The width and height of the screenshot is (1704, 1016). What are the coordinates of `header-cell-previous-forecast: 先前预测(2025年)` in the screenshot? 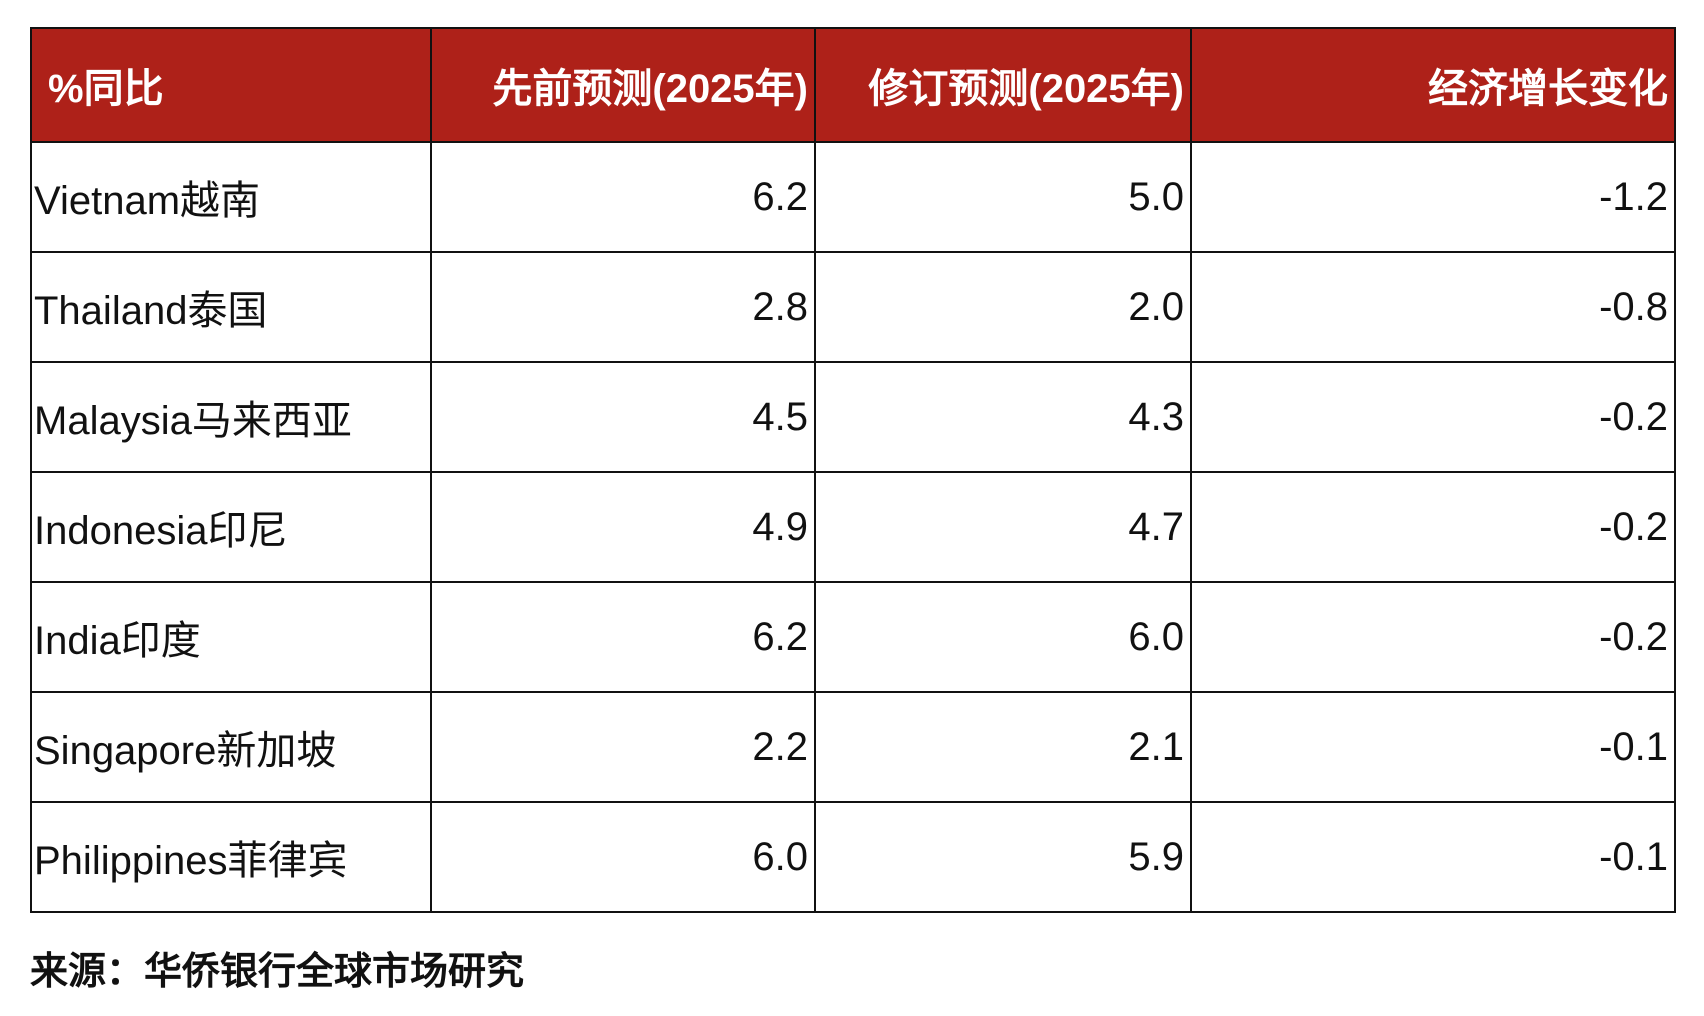 It's located at (623, 85).